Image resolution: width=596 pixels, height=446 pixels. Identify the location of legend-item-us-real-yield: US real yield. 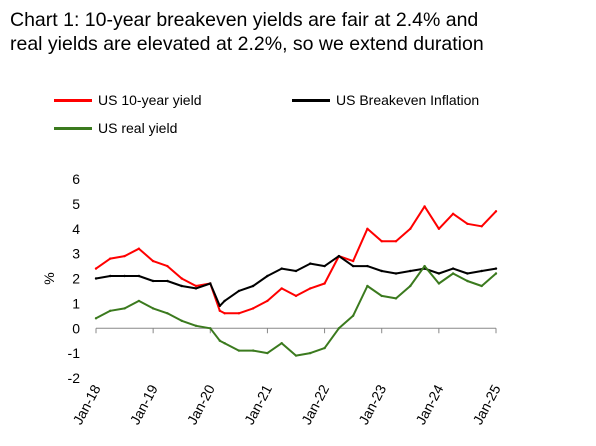
(115, 128).